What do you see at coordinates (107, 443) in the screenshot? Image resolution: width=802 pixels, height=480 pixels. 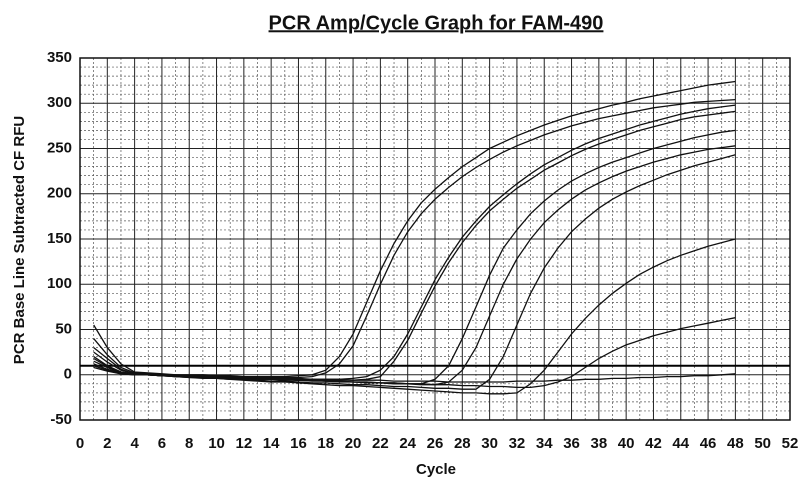 I see `x-tick-label: 2` at bounding box center [107, 443].